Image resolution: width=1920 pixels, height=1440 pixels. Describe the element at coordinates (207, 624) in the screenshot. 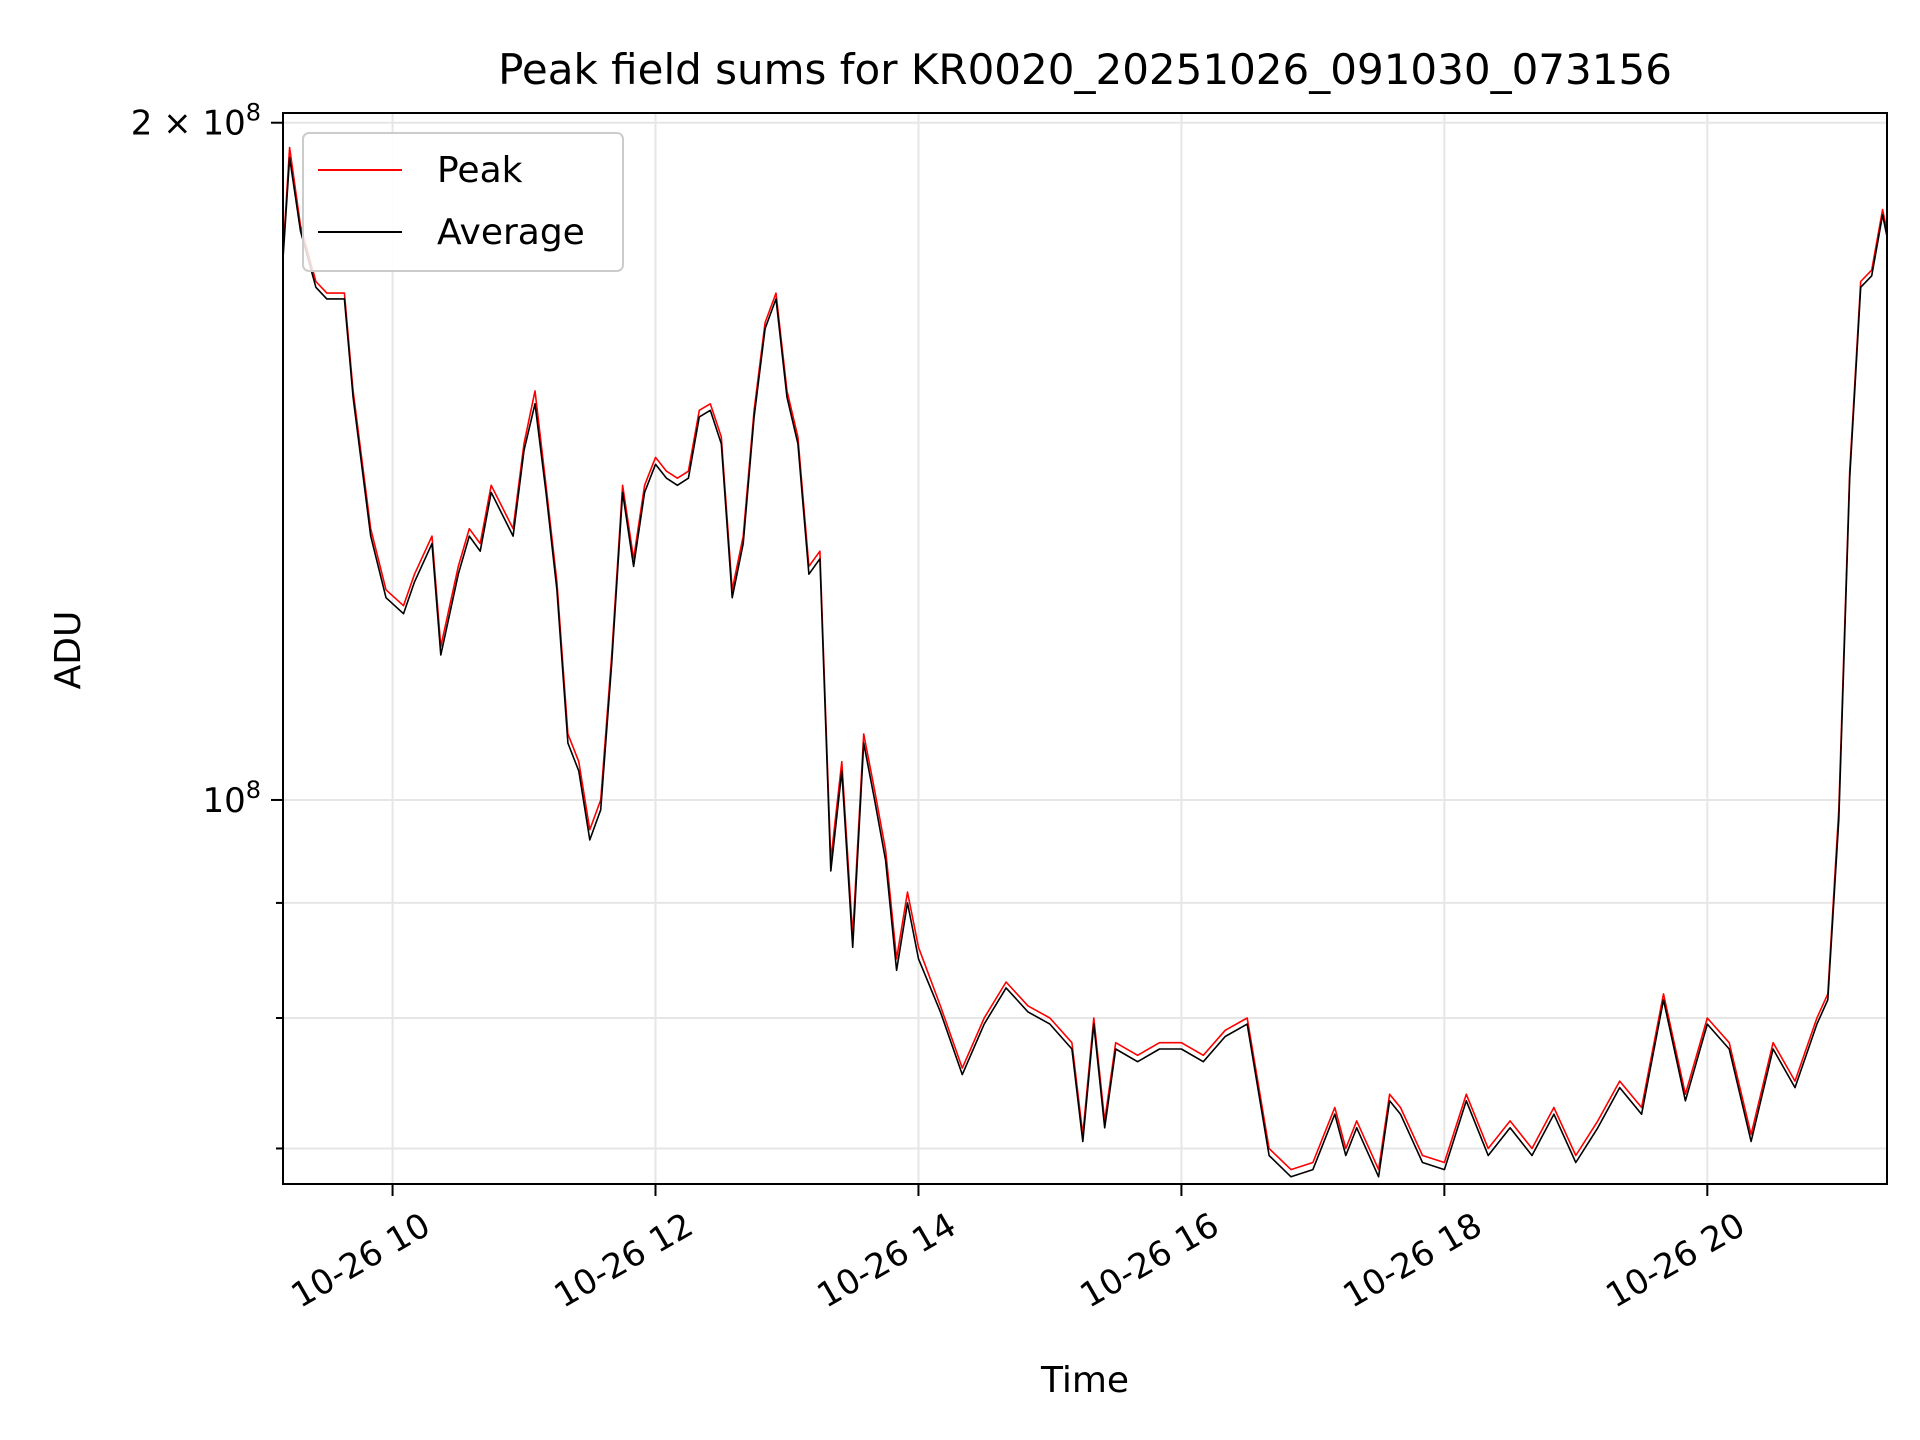

I see `y-axis-ticks: 108 2 × 108` at that location.